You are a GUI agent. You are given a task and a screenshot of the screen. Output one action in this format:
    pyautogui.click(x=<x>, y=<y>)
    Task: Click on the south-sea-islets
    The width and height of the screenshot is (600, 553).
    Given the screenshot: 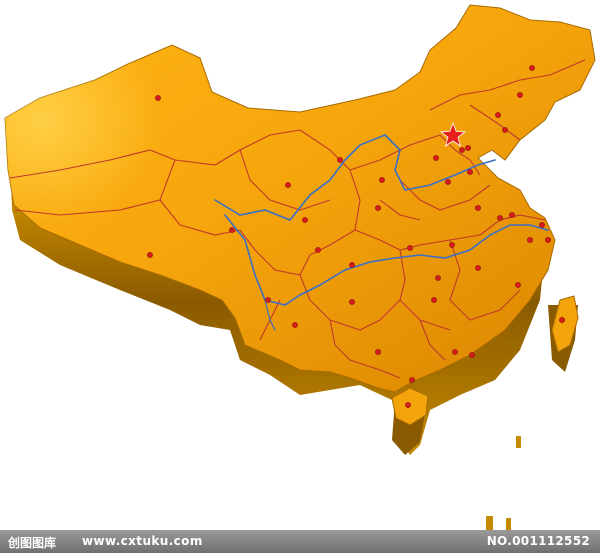 What is the action you would take?
    pyautogui.click(x=503, y=484)
    